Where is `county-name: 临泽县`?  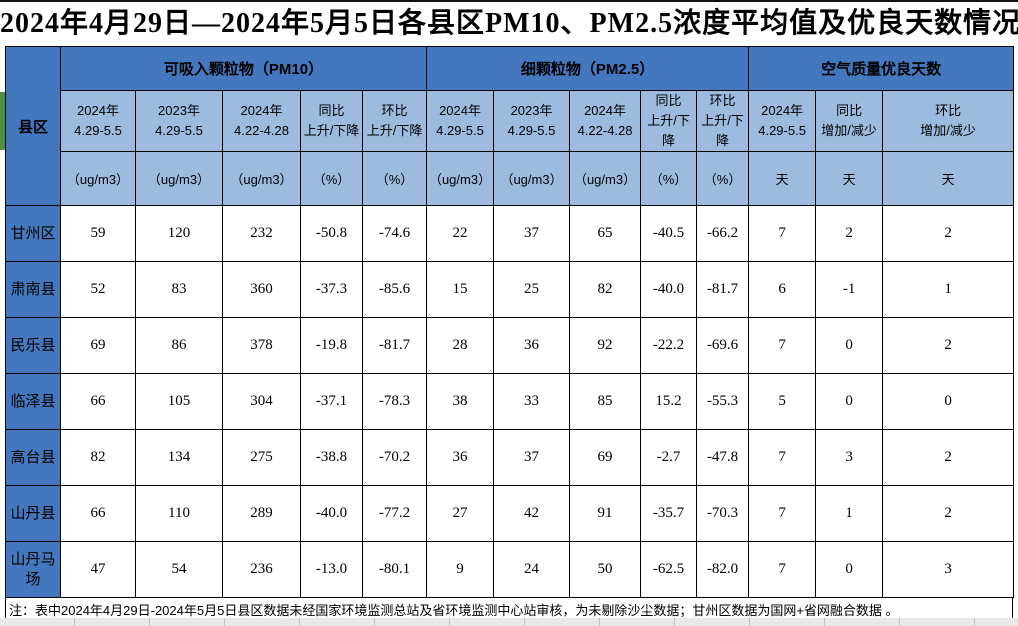 county-name: 临泽县 is located at coordinates (33, 402).